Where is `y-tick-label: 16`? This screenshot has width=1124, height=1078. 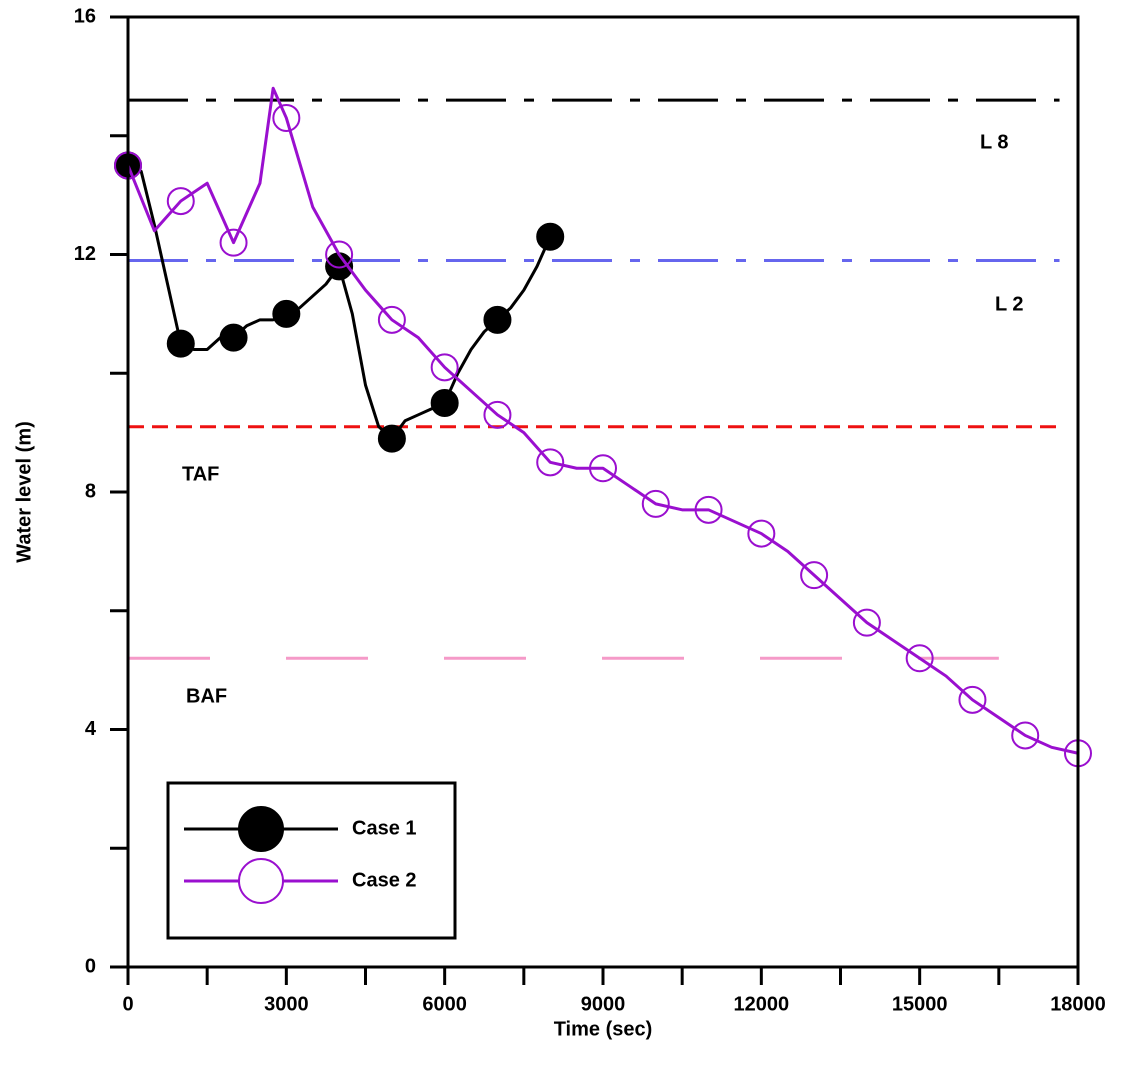 y-tick-label: 16 is located at coordinates (85, 16).